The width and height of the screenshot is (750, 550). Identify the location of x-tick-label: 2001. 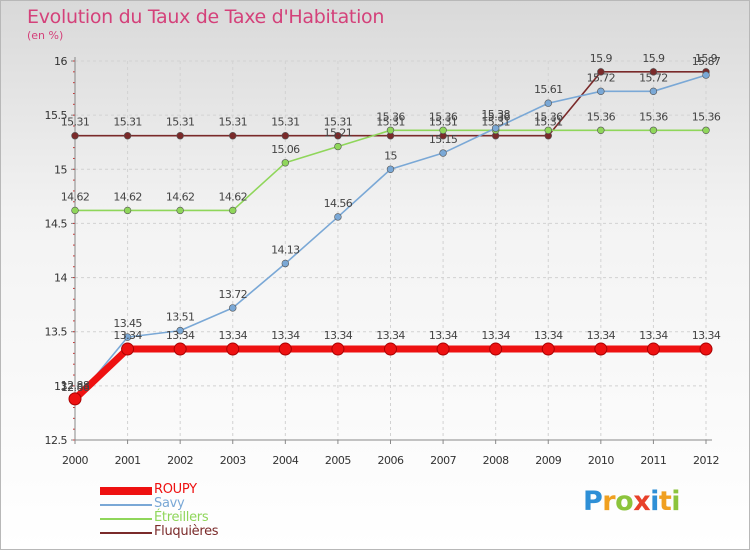
(128, 460).